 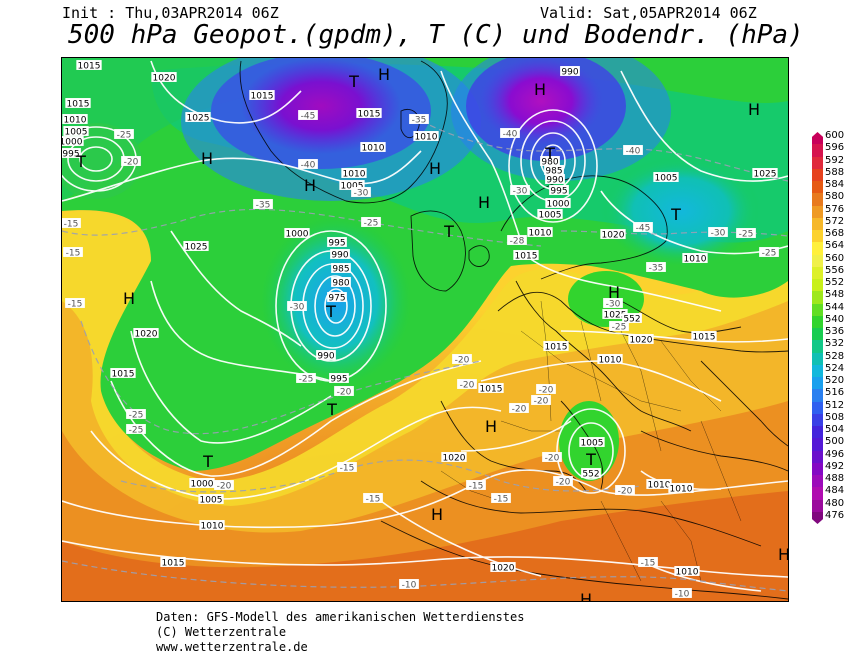 What do you see at coordinates (831, 394) in the screenshot?
I see `legend-entry: 516` at bounding box center [831, 394].